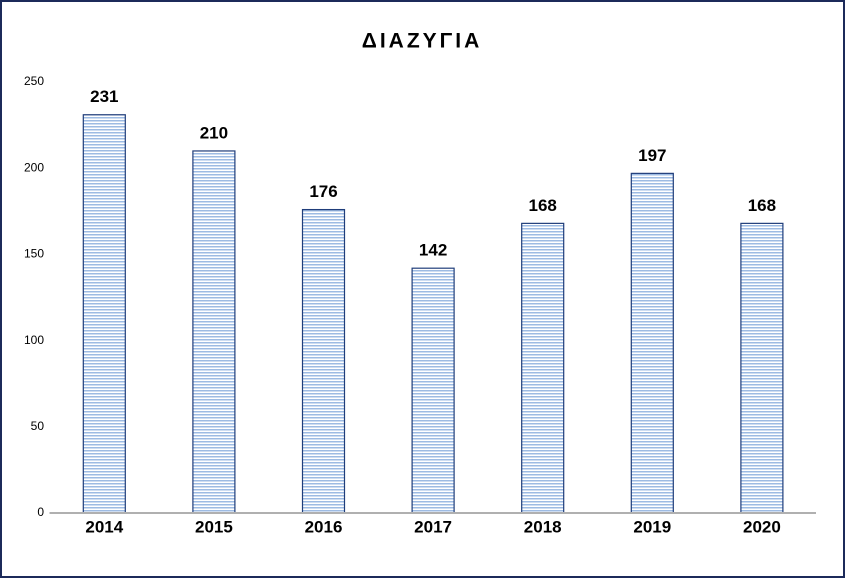  What do you see at coordinates (34, 340) in the screenshot?
I see `y-tick-label: 100` at bounding box center [34, 340].